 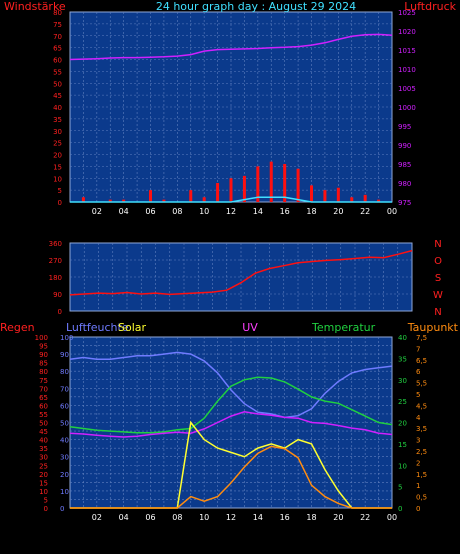 What do you see at coordinates (404, 127) in the screenshot?
I see `y-tick-label: 995` at bounding box center [404, 127].